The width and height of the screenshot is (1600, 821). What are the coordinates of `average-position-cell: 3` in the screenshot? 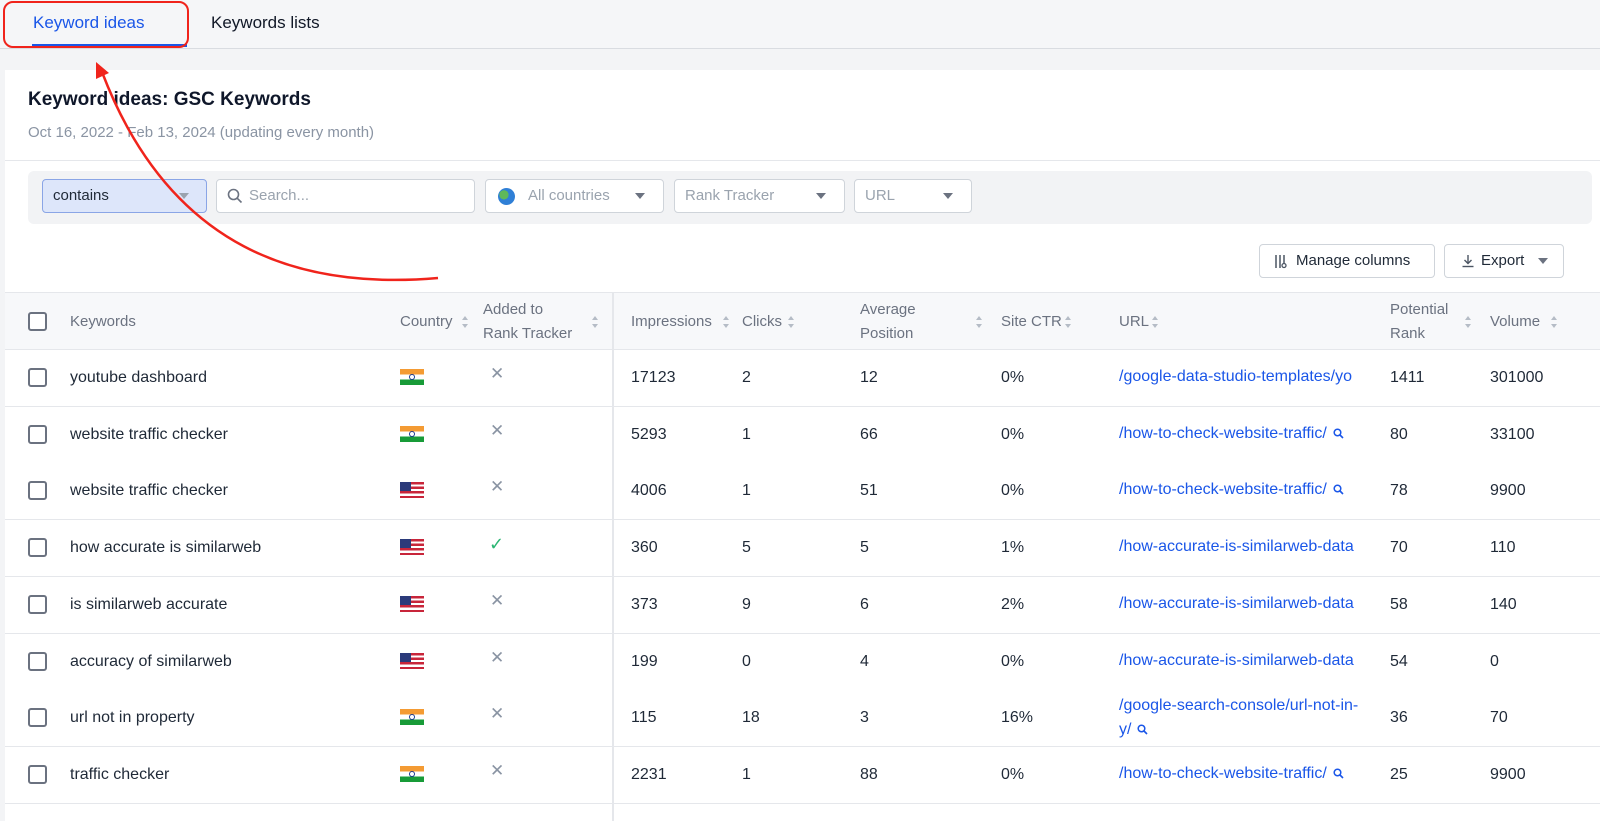 It's located at (864, 717).